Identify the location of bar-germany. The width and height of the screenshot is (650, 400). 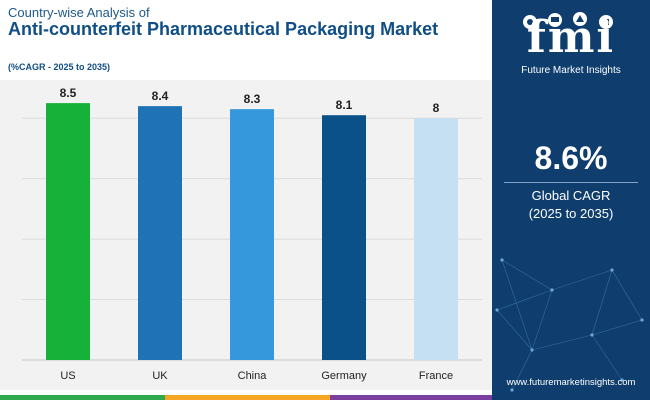
(344, 237).